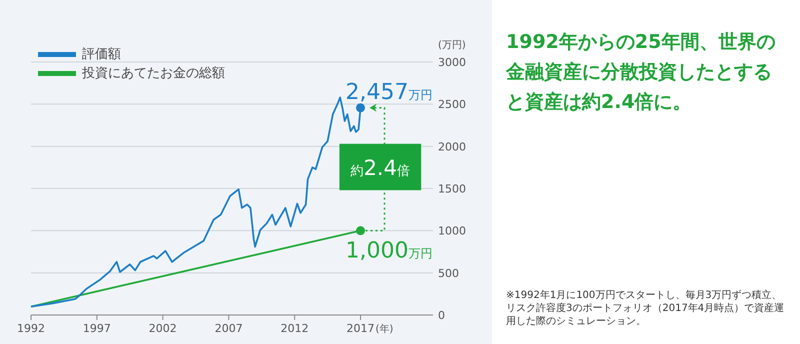 The width and height of the screenshot is (800, 344). What do you see at coordinates (640, 72) in the screenshot?
I see `text: 1992年からの25年間、世界の金融資産に分散投資したとすると資産は約2.4倍に。` at bounding box center [640, 72].